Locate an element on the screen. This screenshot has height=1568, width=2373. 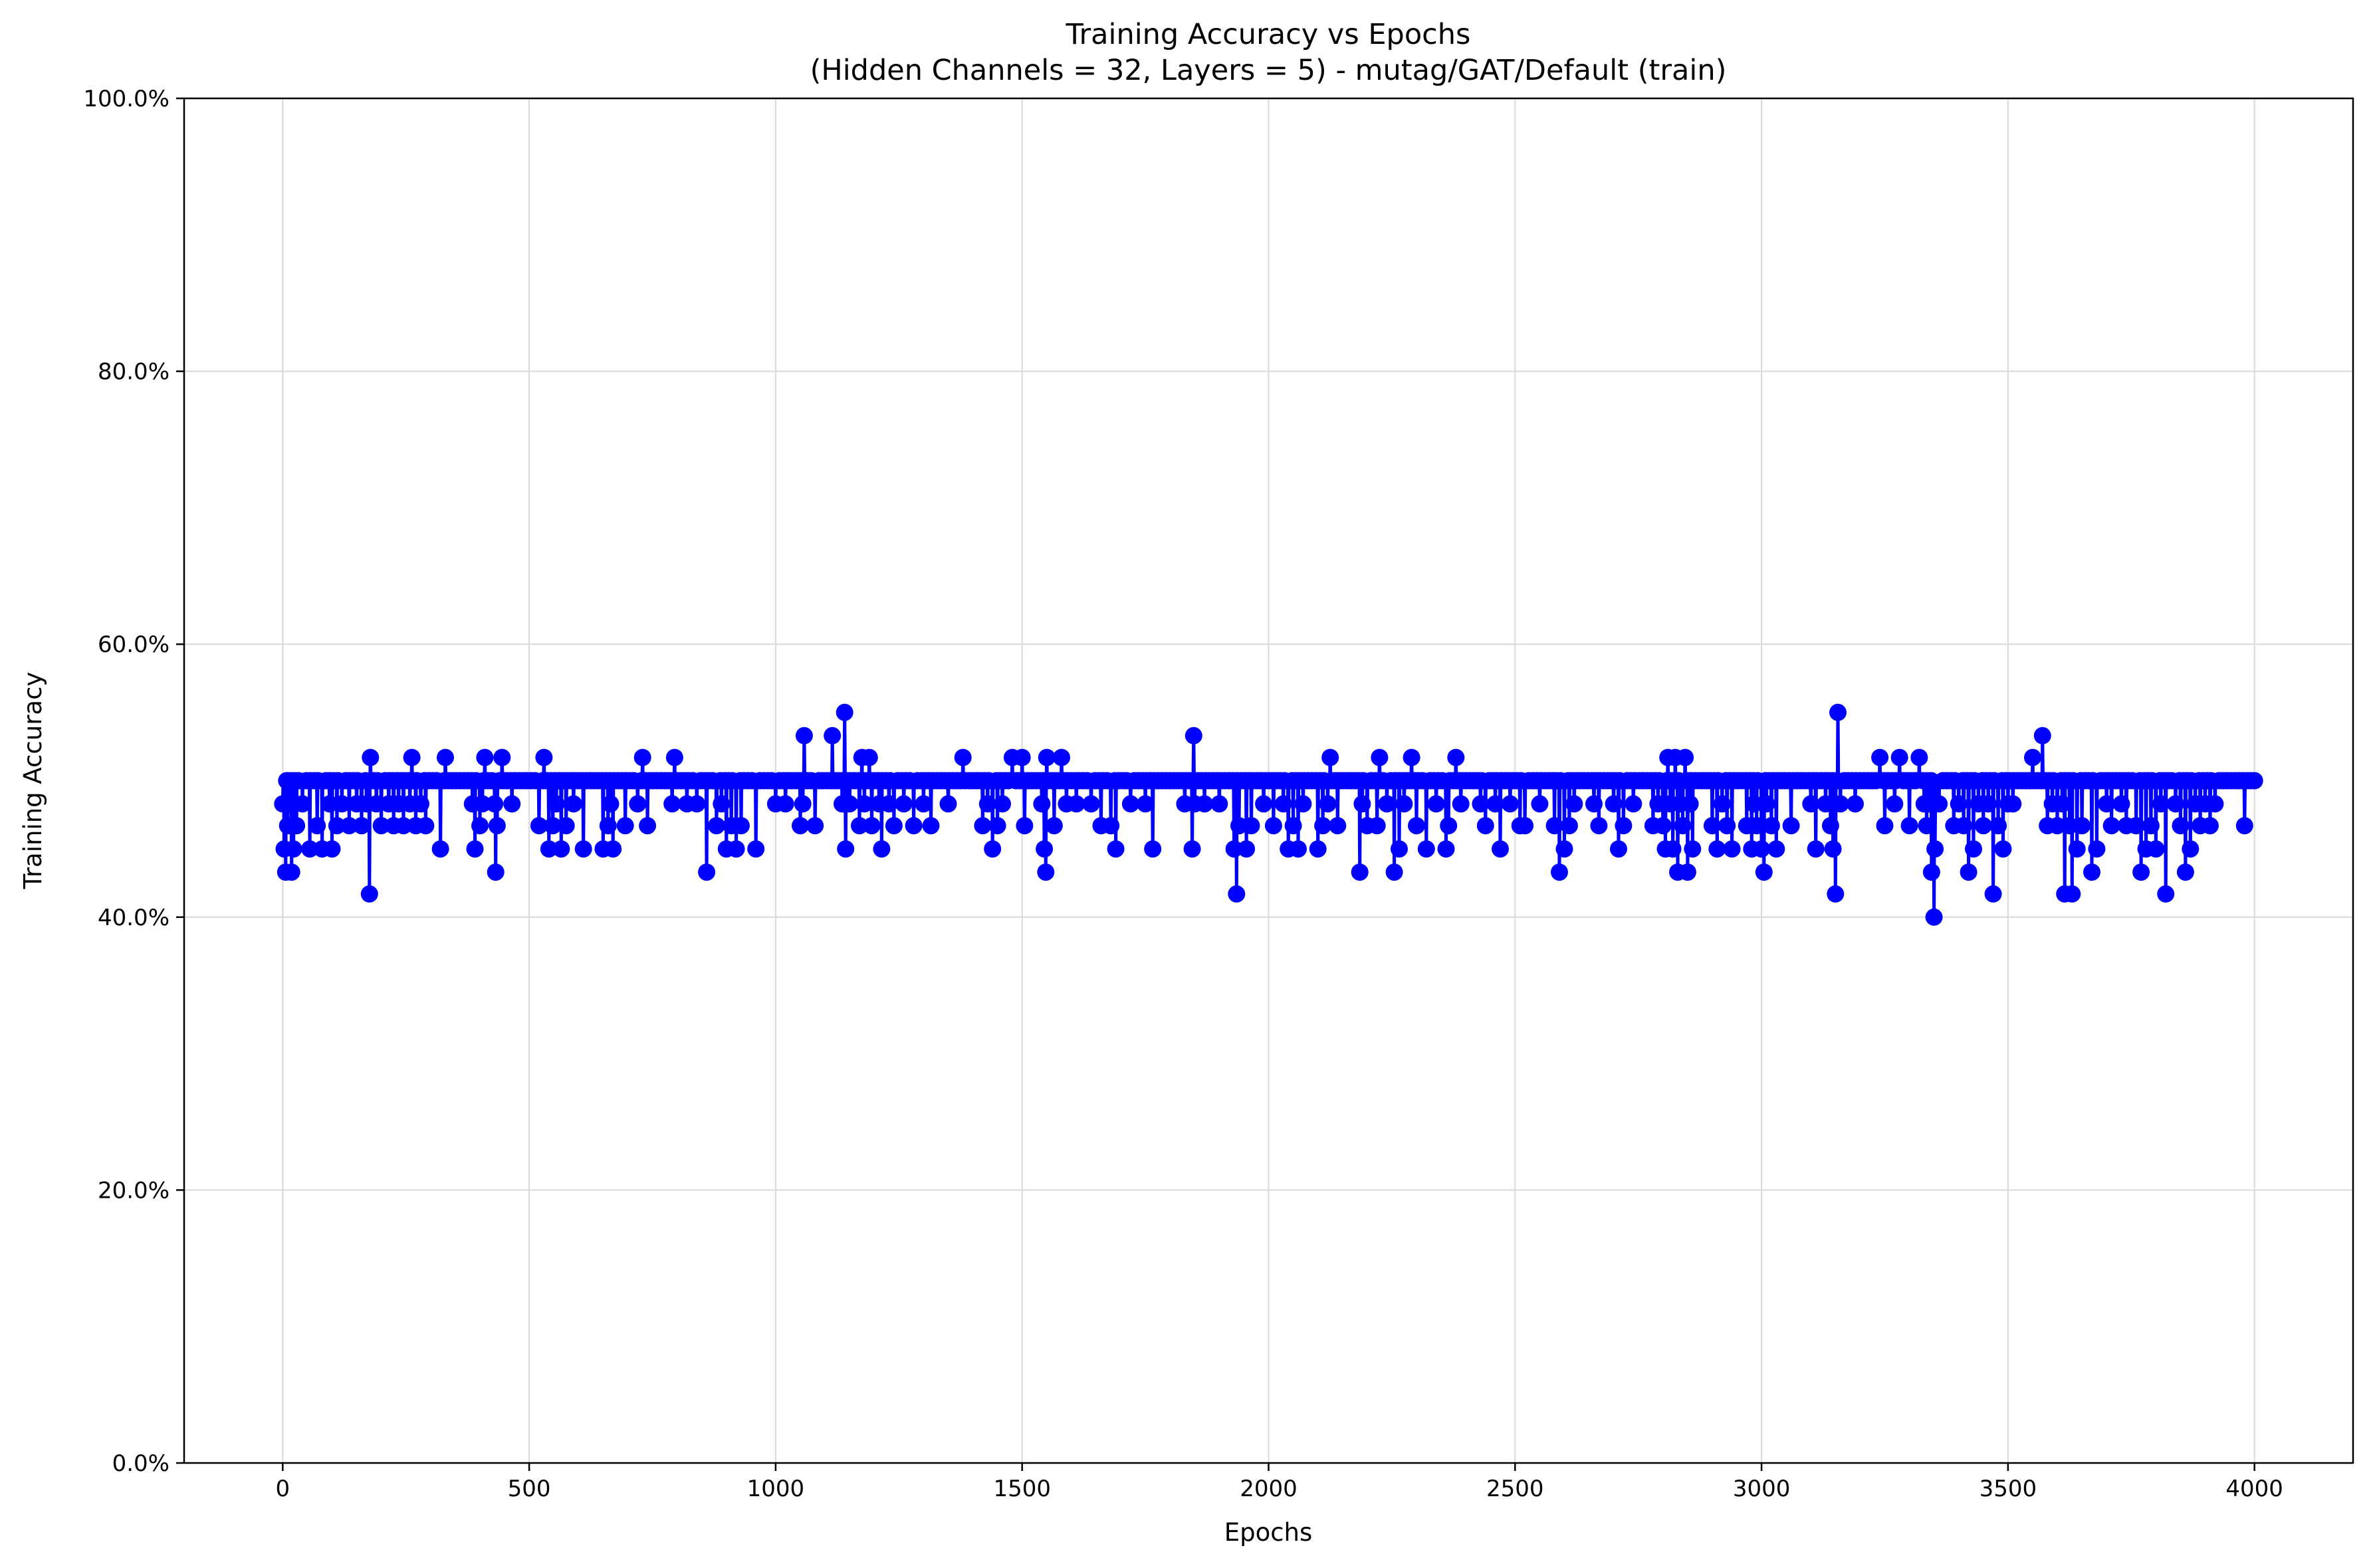
y-tick-label: 60.0% is located at coordinates (134, 644).